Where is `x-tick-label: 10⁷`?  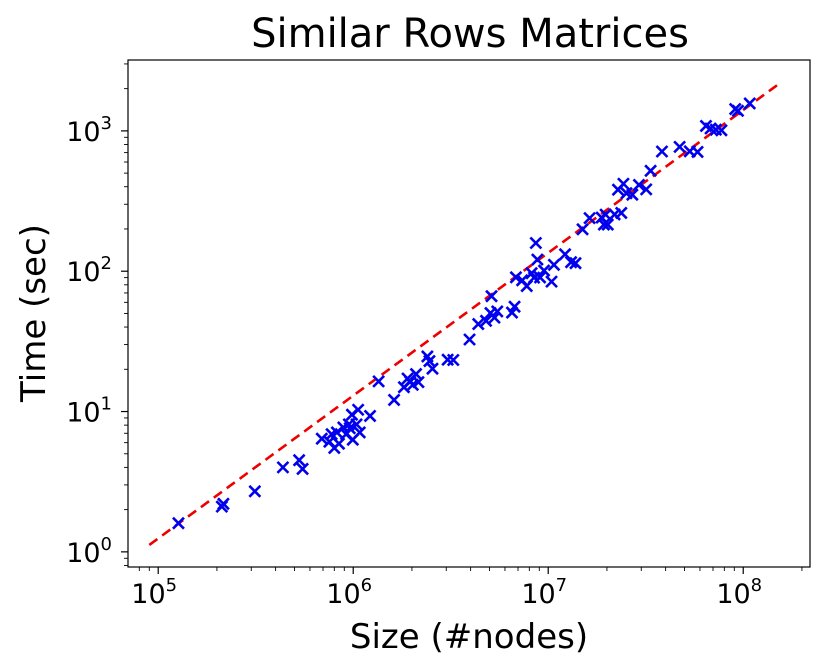 x-tick-label: 10⁷ is located at coordinates (544, 592).